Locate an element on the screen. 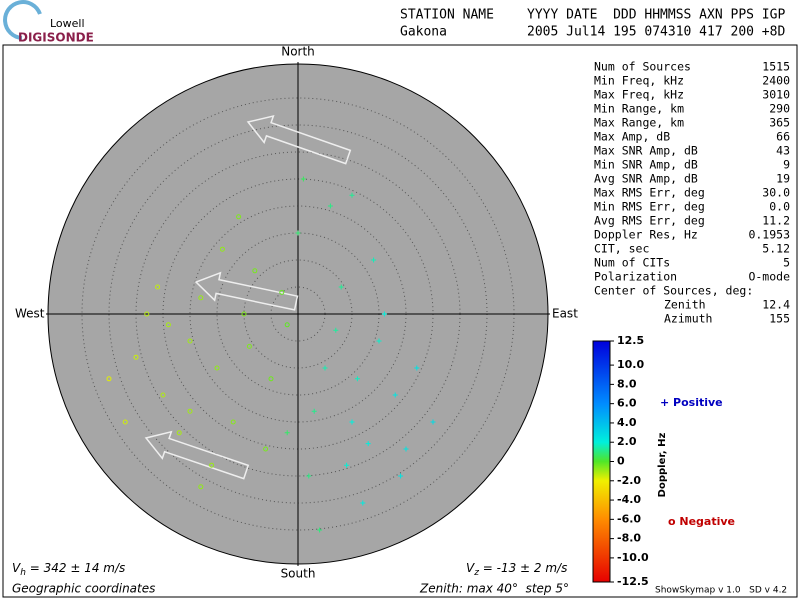 The image size is (800, 600). stat-label: Min SNR Amp, dB is located at coordinates (646, 165).